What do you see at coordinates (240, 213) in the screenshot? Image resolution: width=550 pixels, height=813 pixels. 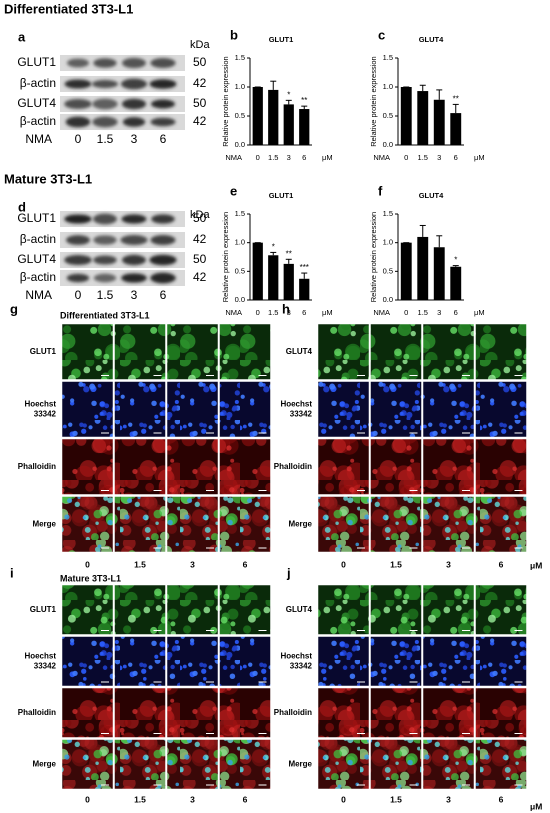 I see `y-tick-label: 1.5` at bounding box center [240, 213].